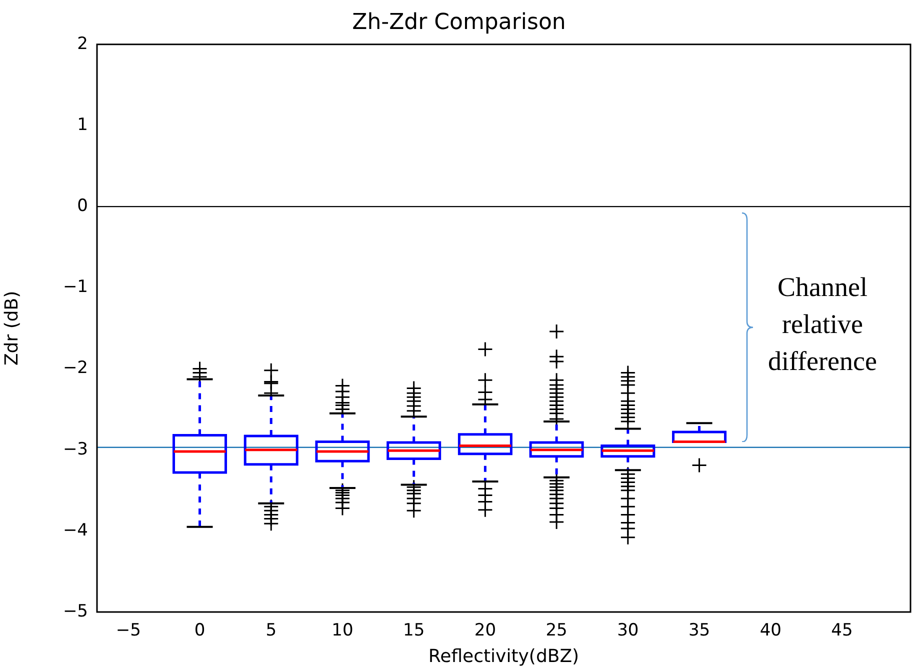  I want to click on x-axis-title: Reflectivity(dBZ), so click(504, 656).